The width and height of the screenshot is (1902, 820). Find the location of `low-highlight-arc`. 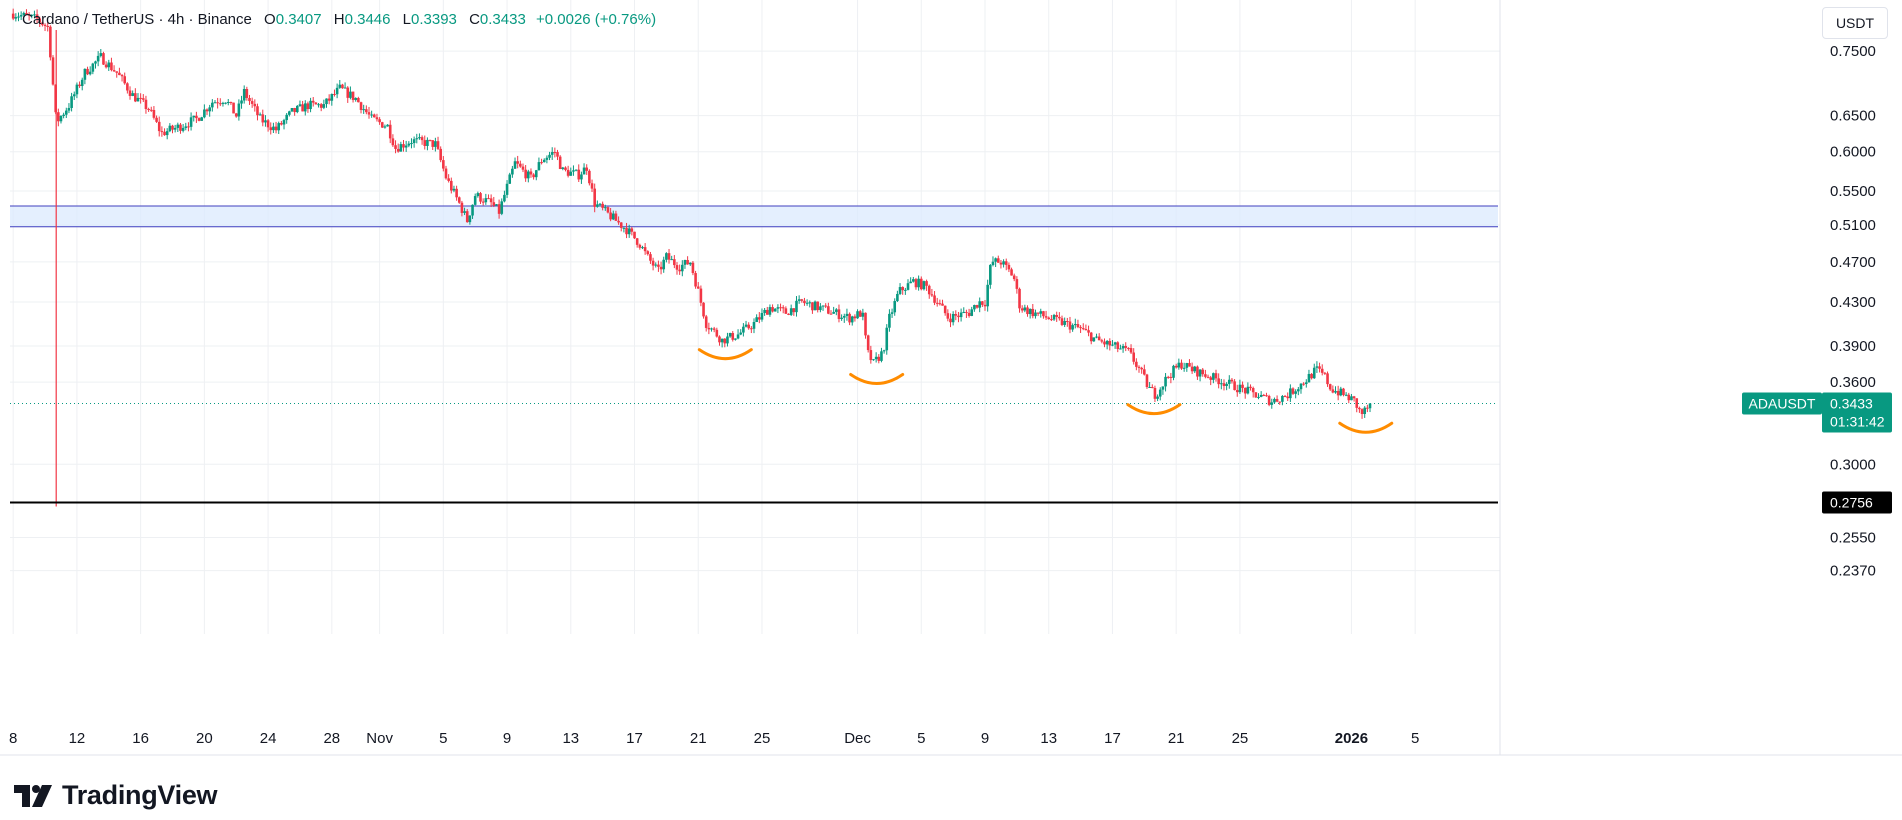

low-highlight-arc is located at coordinates (1154, 409).